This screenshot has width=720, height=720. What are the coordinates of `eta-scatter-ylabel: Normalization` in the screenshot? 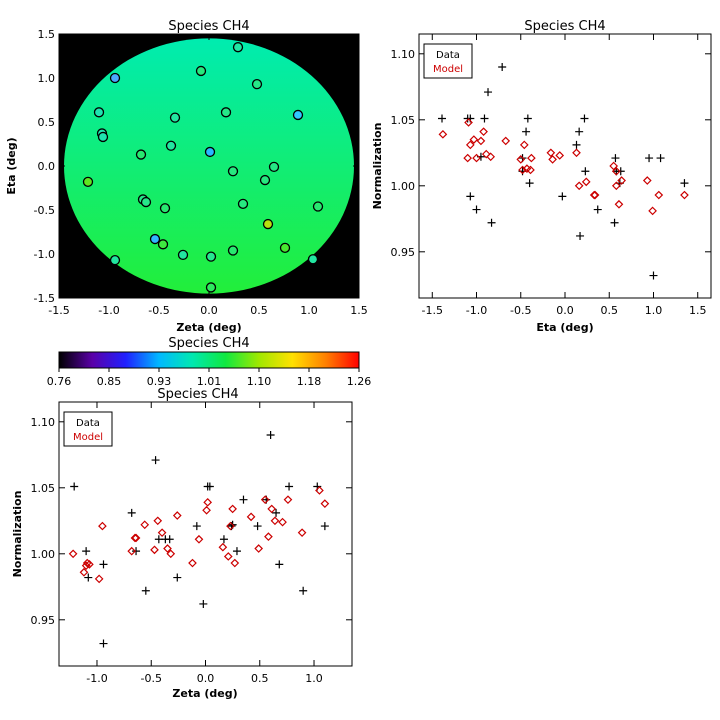 It's located at (377, 166).